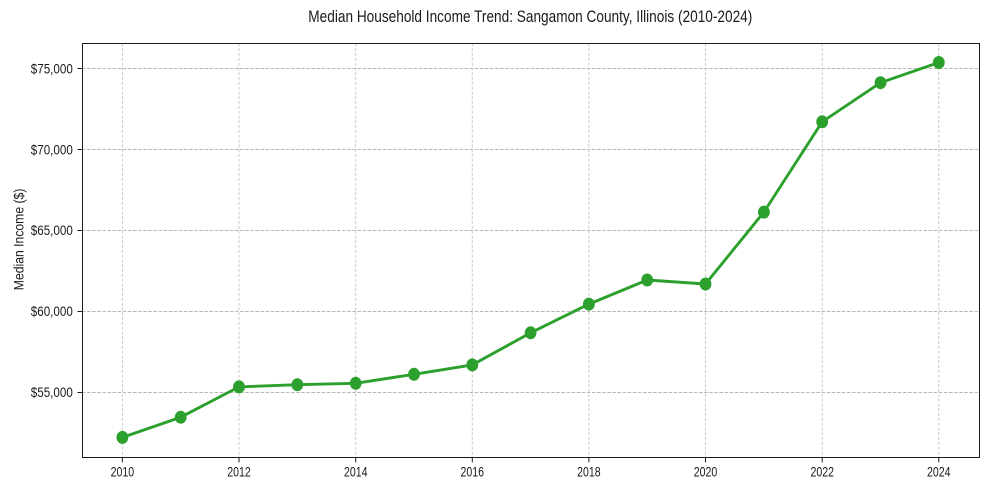 The height and width of the screenshot is (490, 989). What do you see at coordinates (123, 472) in the screenshot?
I see `svg-text: 2010` at bounding box center [123, 472].